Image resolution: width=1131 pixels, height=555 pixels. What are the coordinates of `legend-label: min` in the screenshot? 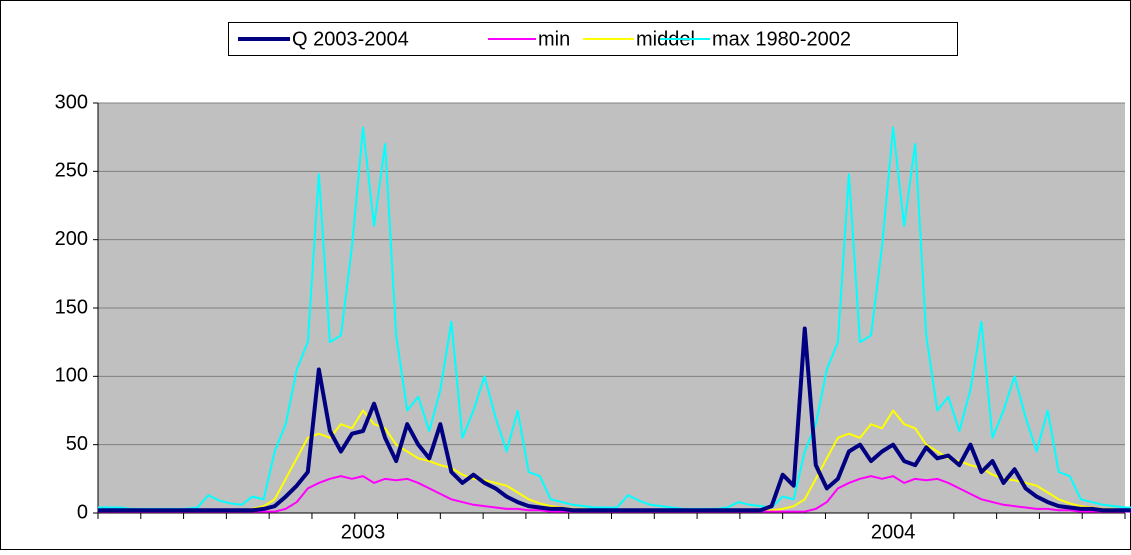 It's located at (554, 39).